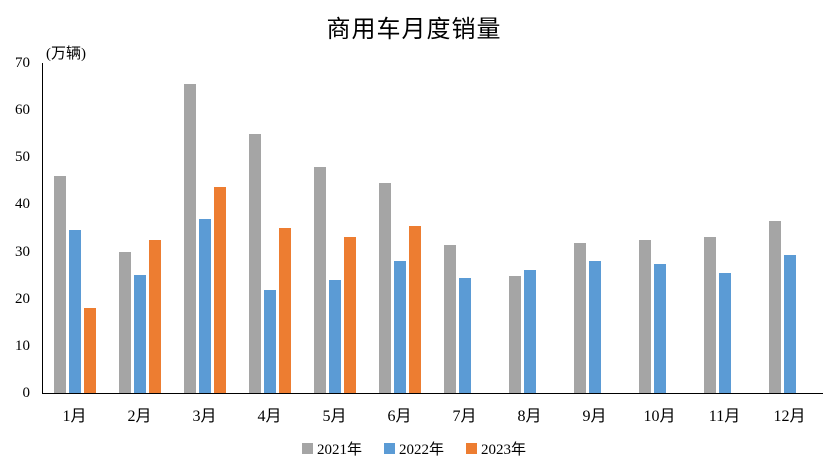  Describe the element at coordinates (26, 393) in the screenshot. I see `y-tick-label: 0` at that location.